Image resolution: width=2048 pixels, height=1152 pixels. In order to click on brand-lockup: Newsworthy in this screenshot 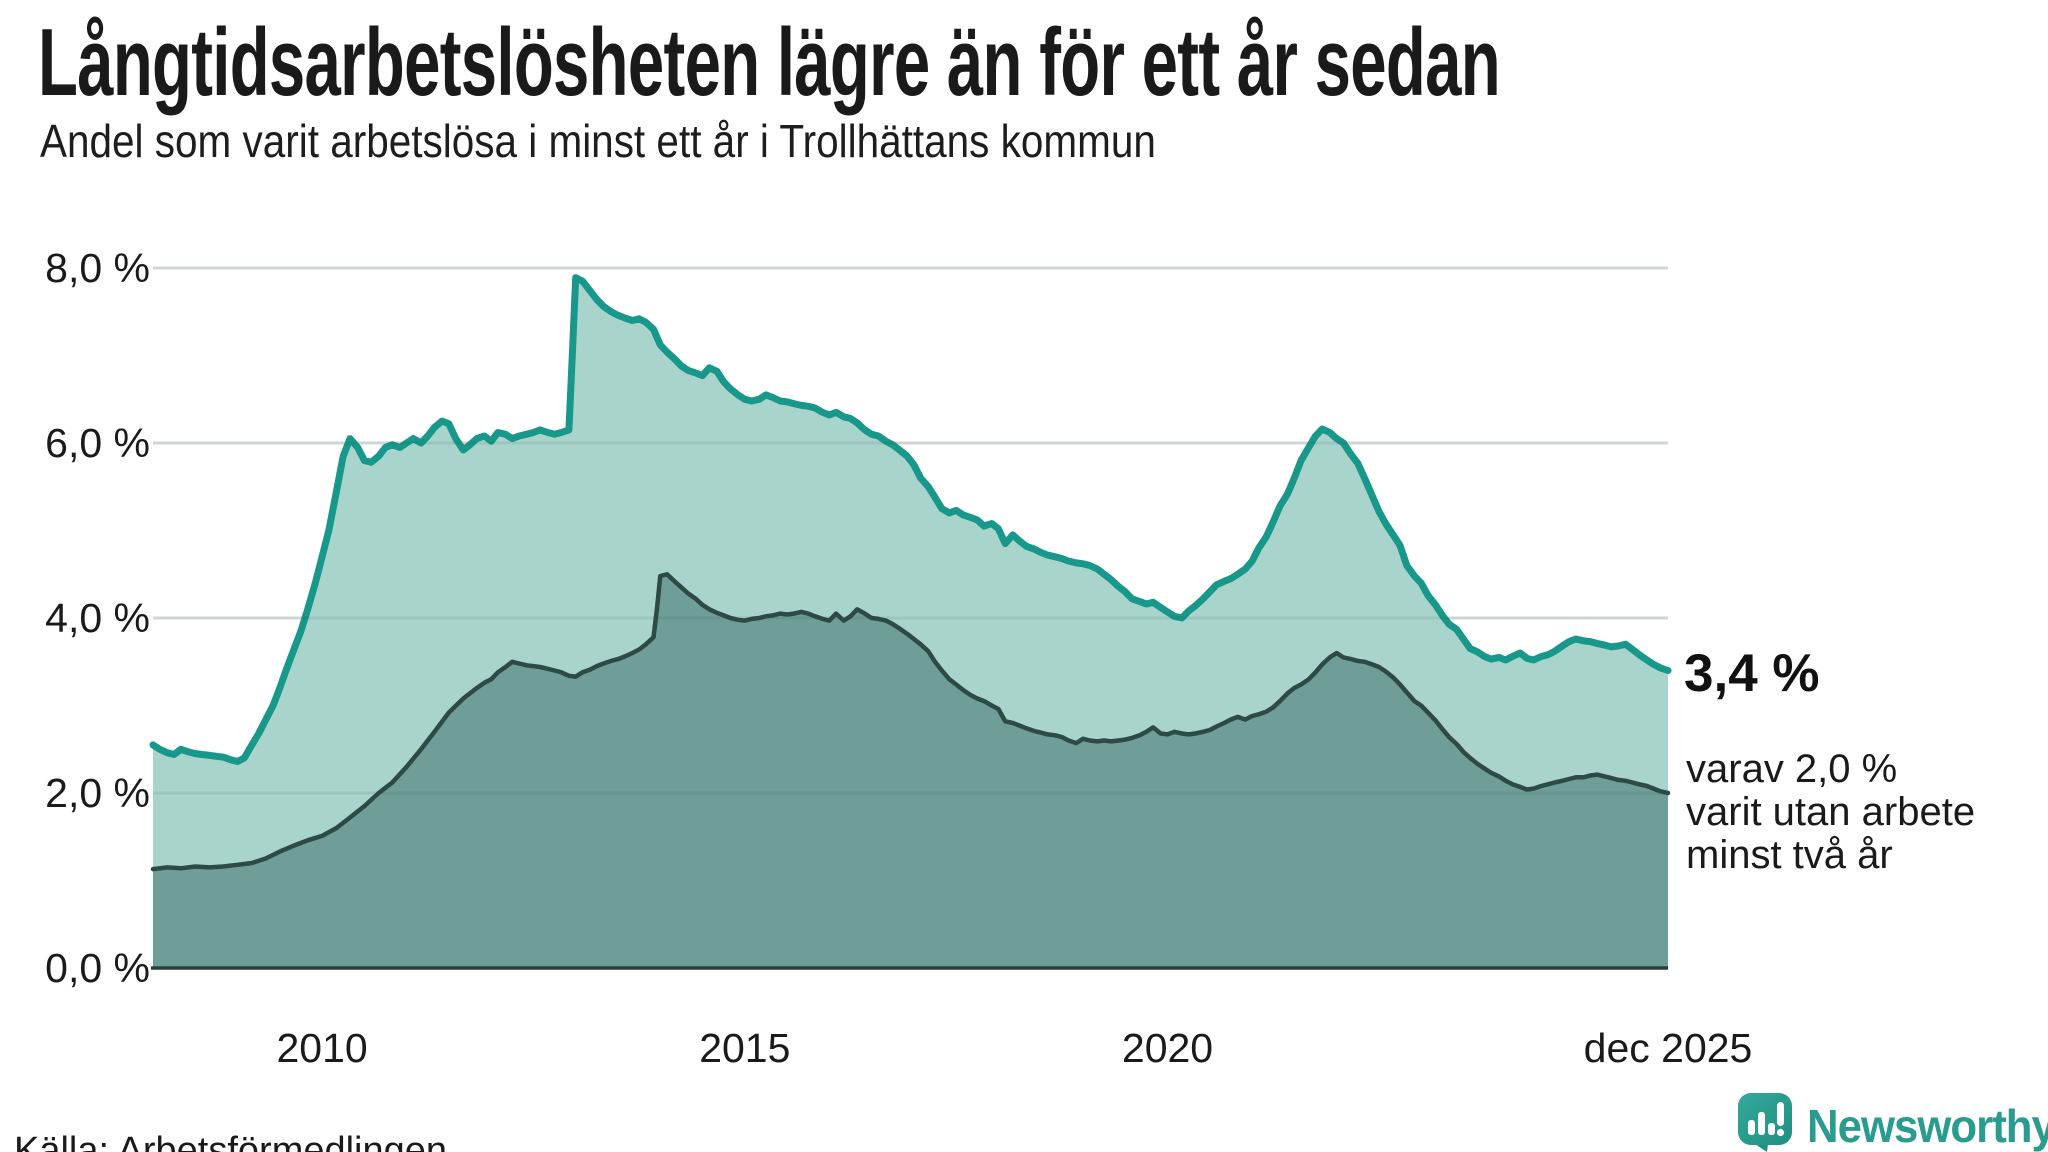, I will do `click(1892, 1122)`.